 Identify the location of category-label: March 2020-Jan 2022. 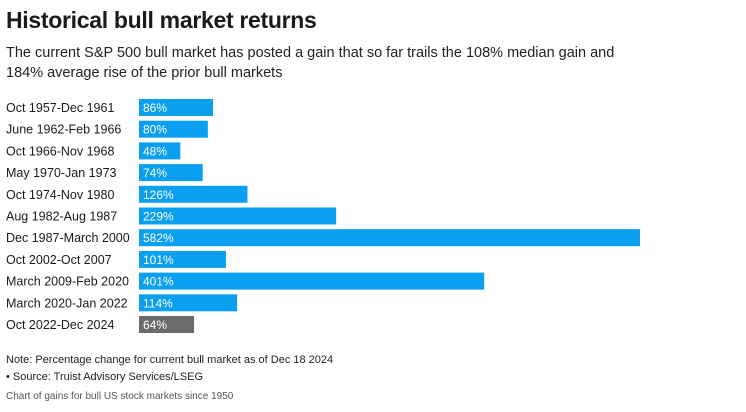
(67, 303).